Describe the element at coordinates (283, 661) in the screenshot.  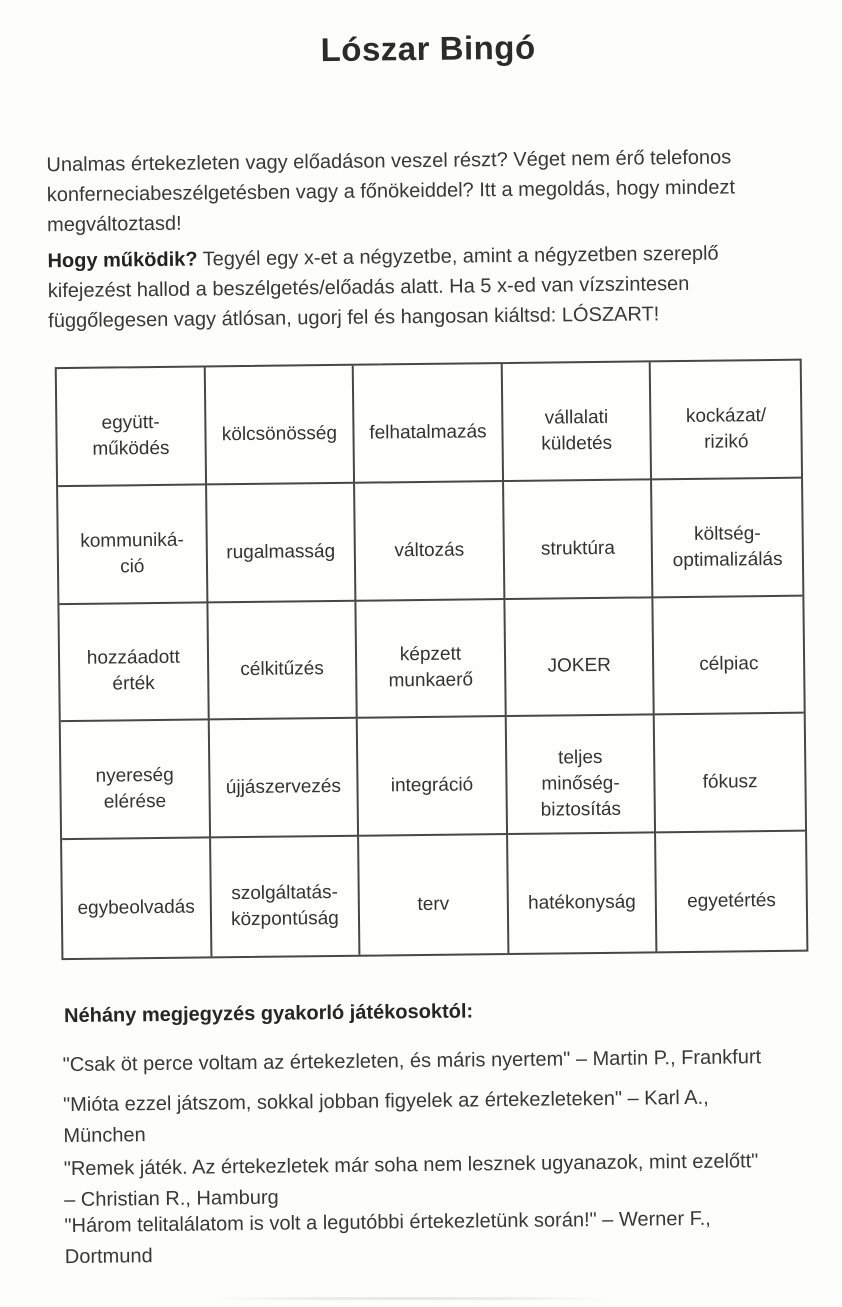
I see `bingo-cell-r3c2: célkitűzés` at that location.